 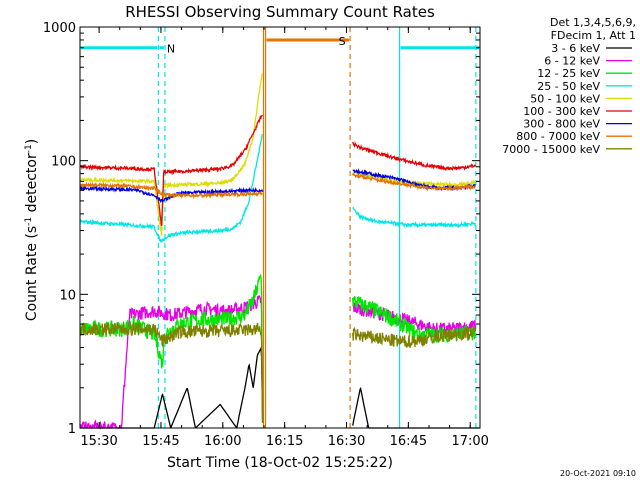 What do you see at coordinates (284, 441) in the screenshot?
I see `x-tick-label: 16:15` at bounding box center [284, 441].